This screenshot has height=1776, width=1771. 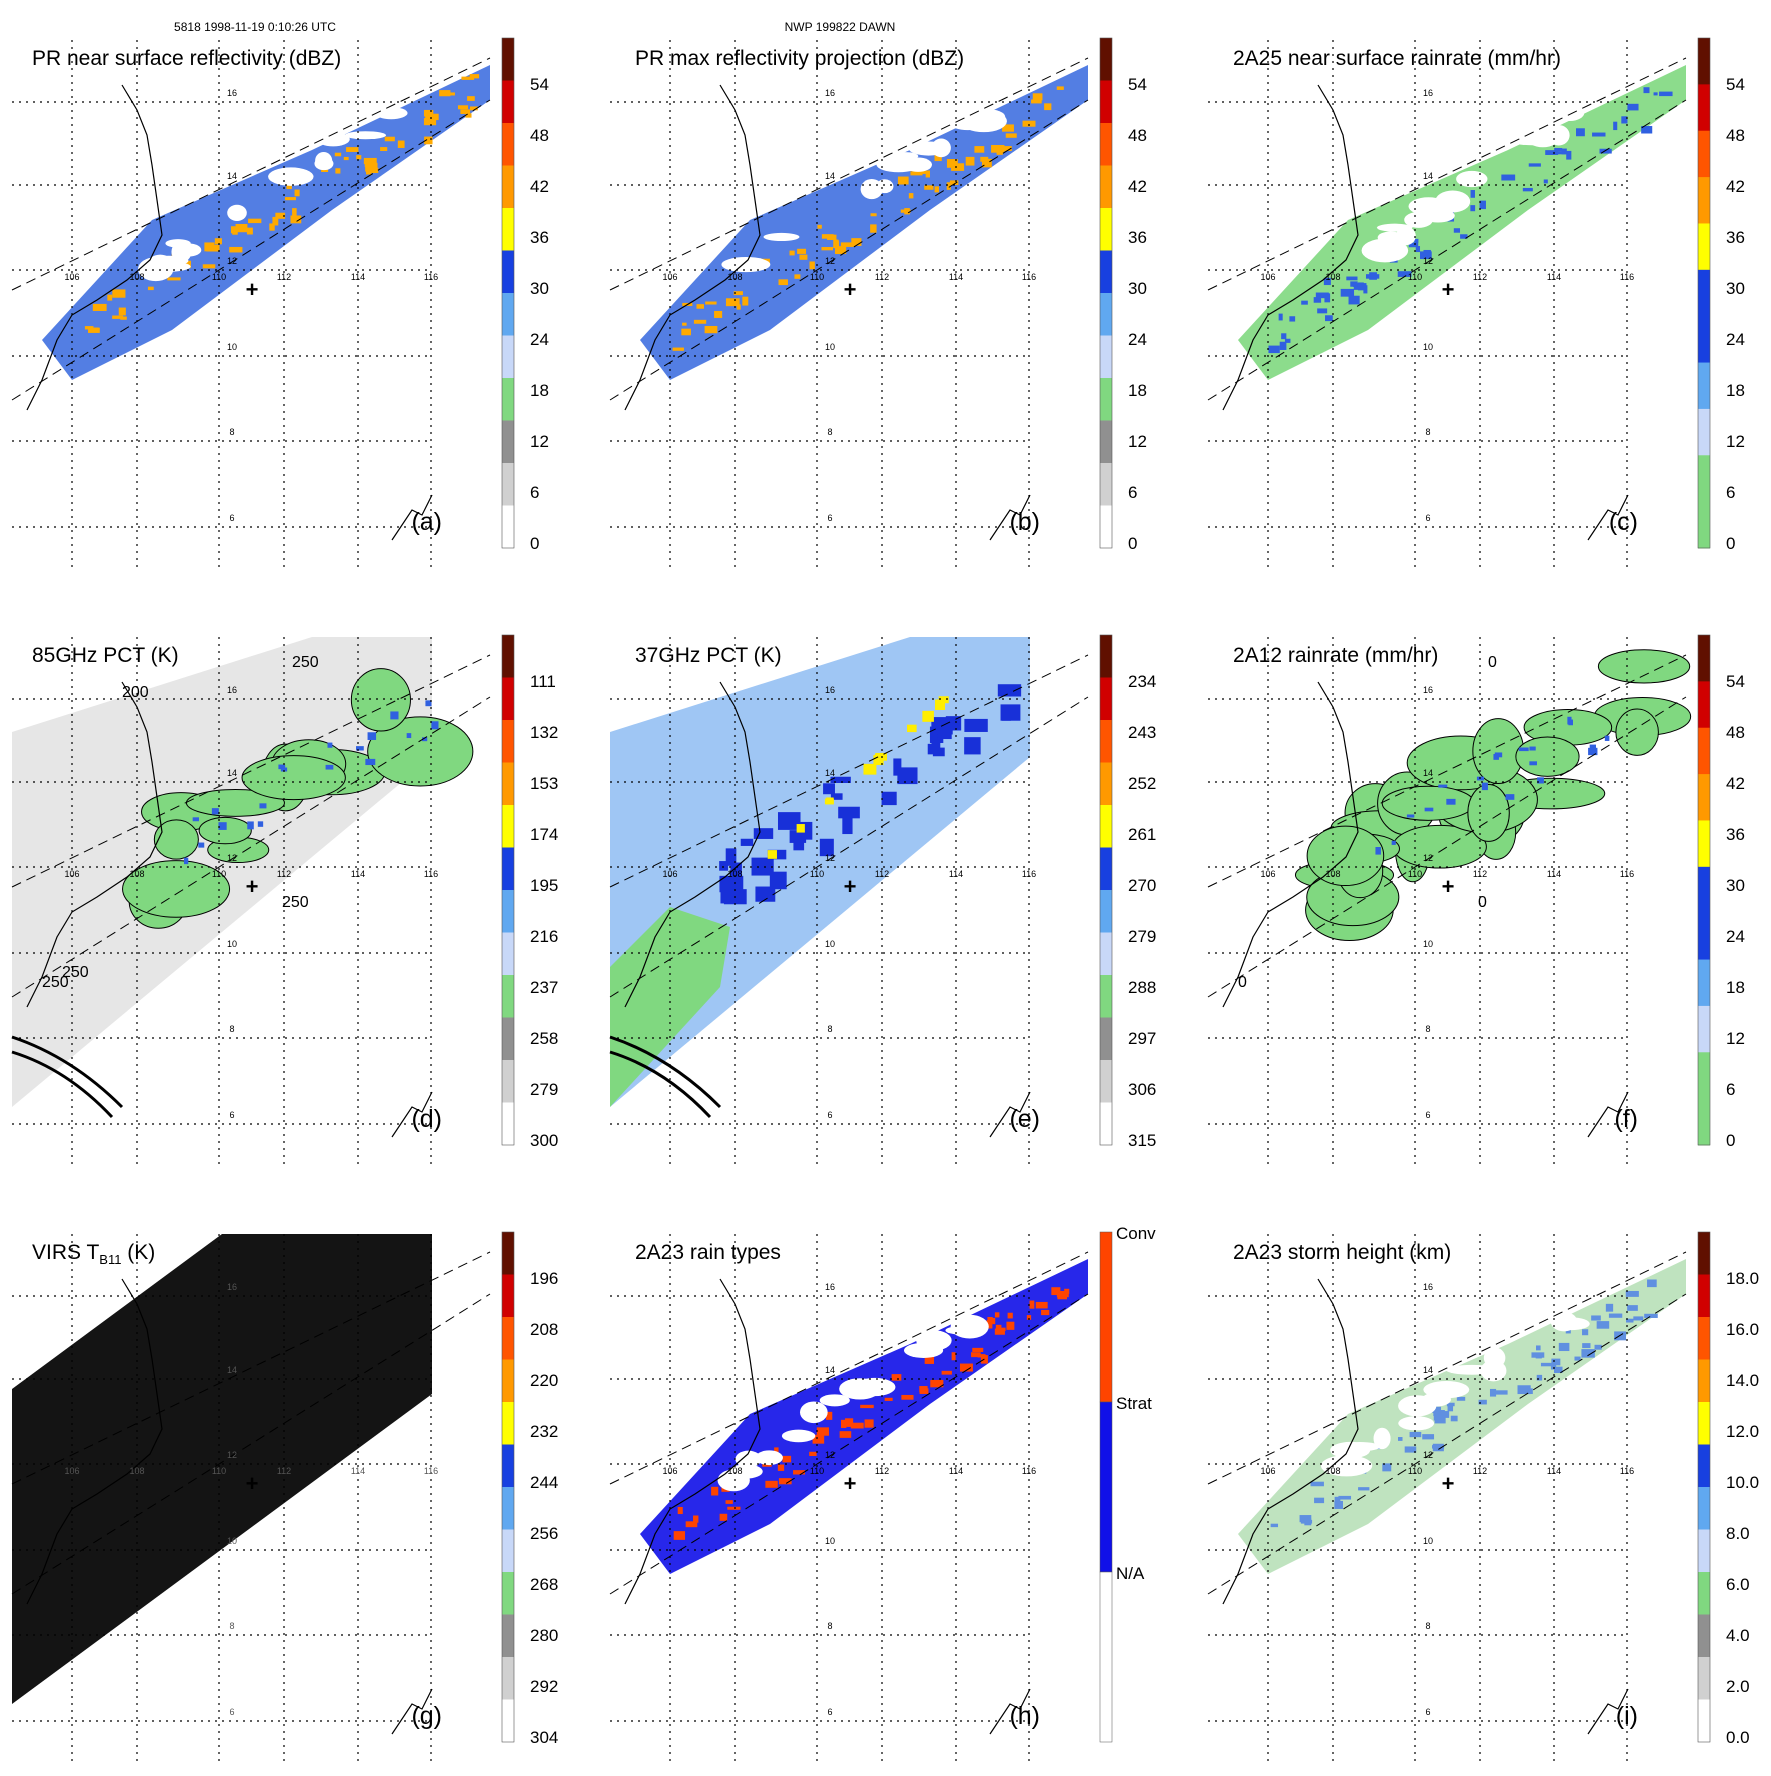 What do you see at coordinates (529, 1489) in the screenshot?
I see `colorbar: 196 208 220 232 244 256 268 280 292 304` at bounding box center [529, 1489].